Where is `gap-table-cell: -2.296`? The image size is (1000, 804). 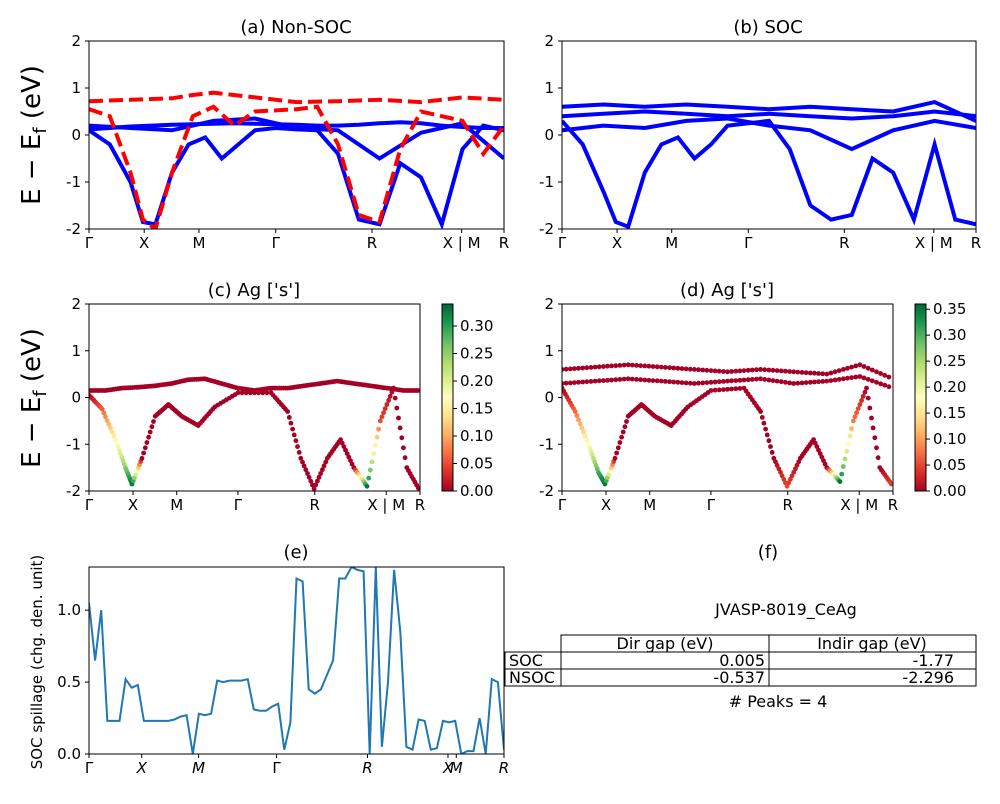
gap-table-cell: -2.296 is located at coordinates (928, 677).